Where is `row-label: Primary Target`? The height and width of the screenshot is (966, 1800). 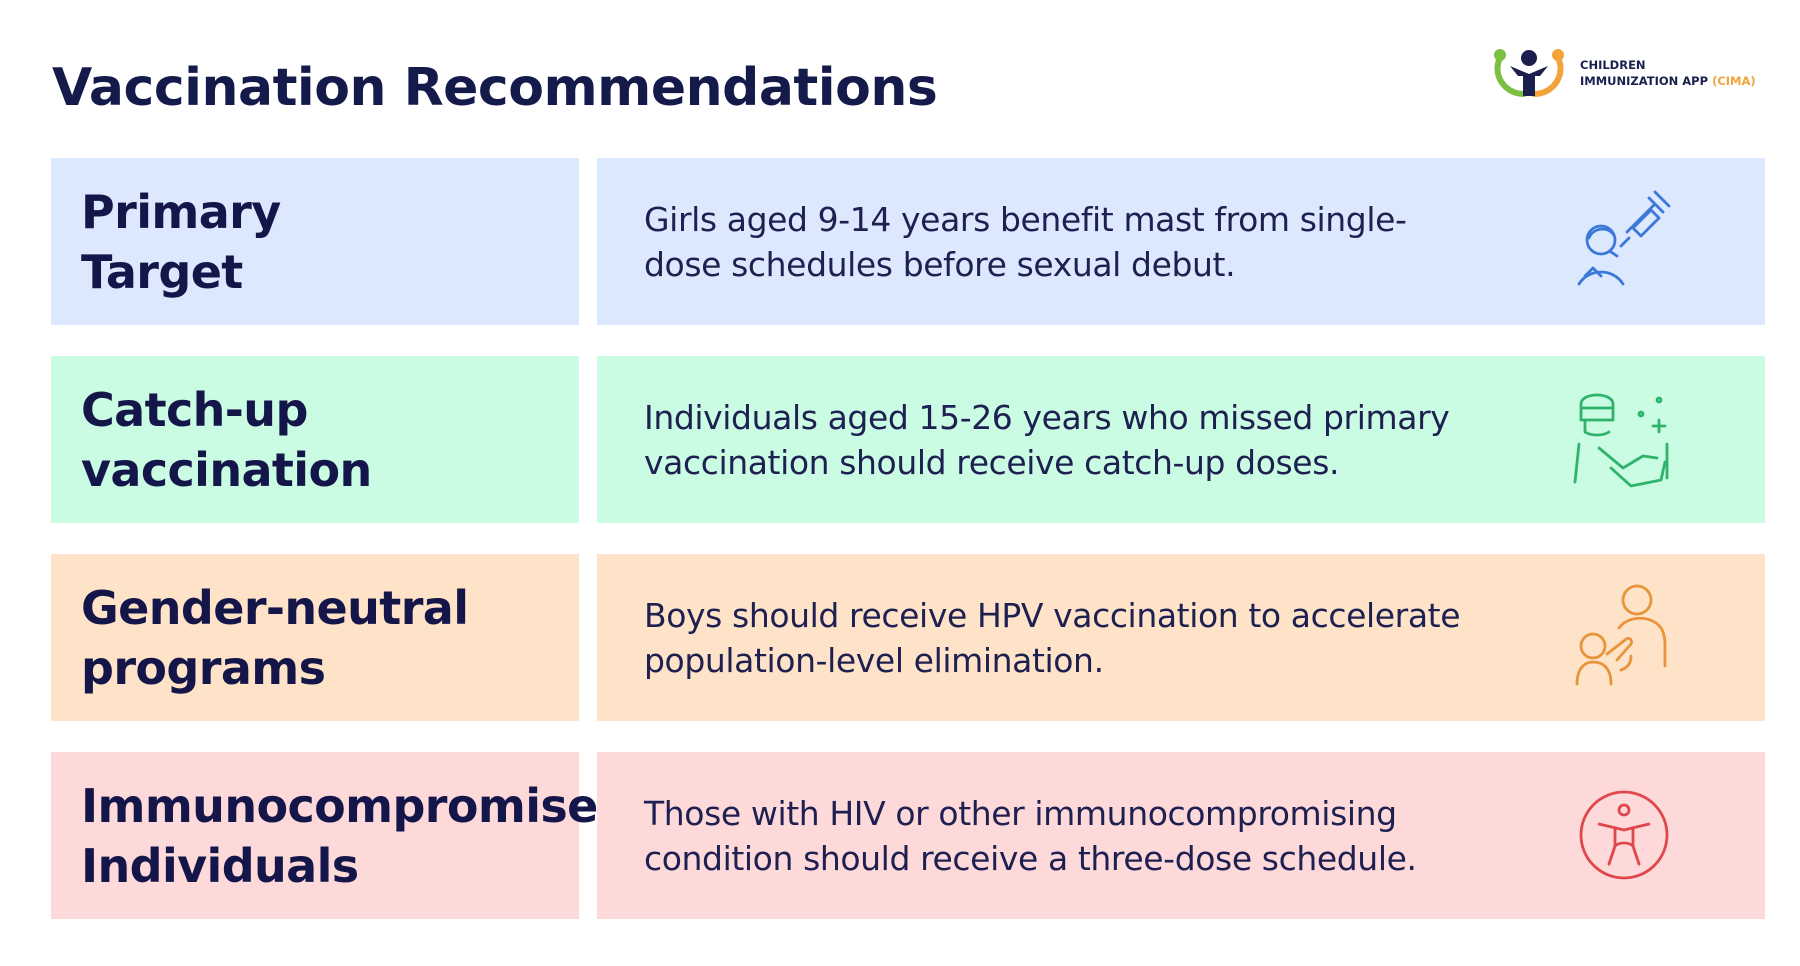 row-label: Primary Target is located at coordinates (181, 241).